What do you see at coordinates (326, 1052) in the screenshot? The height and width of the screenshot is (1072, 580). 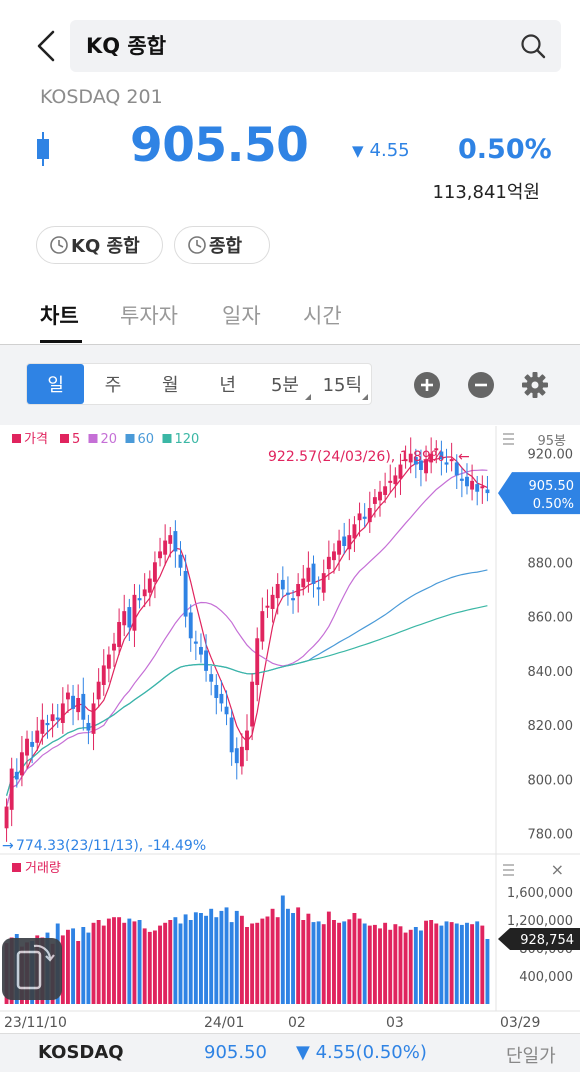 I see `bottom-change-value: ▼ 4.55` at bounding box center [326, 1052].